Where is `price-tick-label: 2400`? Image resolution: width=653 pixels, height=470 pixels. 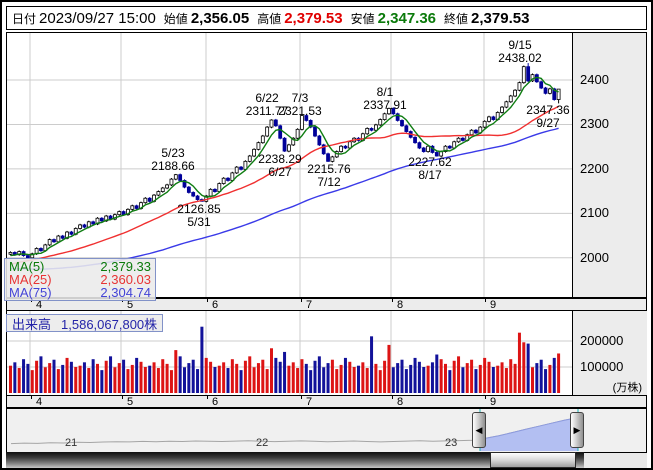 price-tick-label: 2400 is located at coordinates (594, 79).